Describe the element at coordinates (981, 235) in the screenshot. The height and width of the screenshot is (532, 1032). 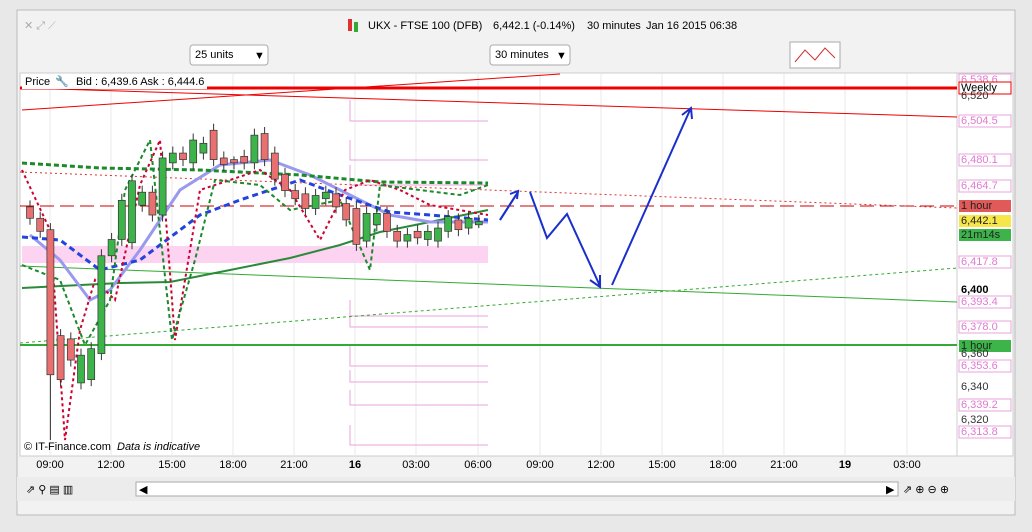
I see `axis-label: 21m14s` at that location.